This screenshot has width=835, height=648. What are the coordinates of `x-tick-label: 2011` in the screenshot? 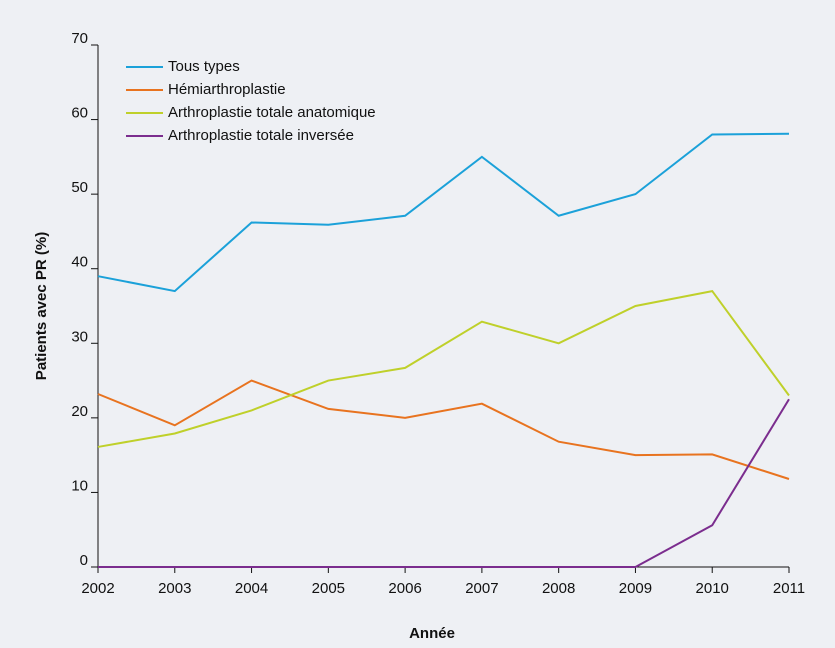 It's located at (789, 588).